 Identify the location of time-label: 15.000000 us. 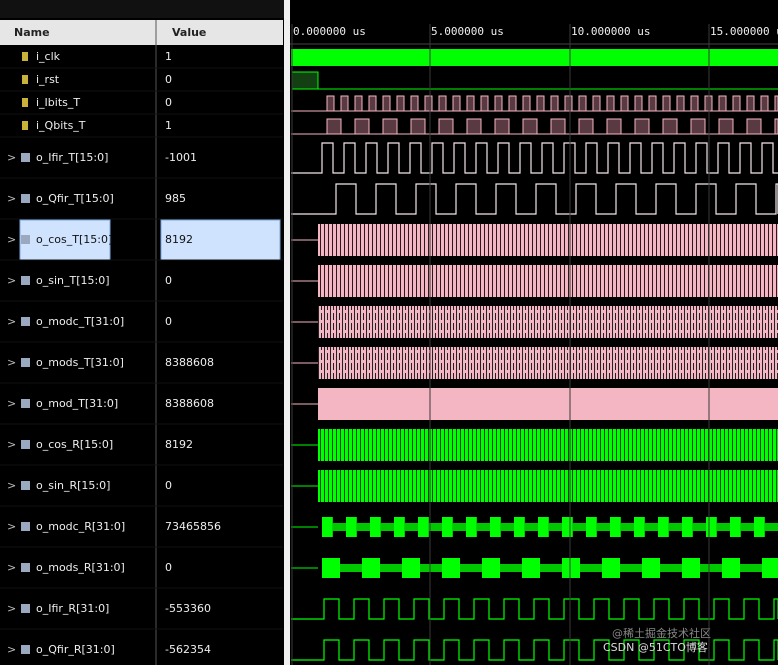
(744, 31).